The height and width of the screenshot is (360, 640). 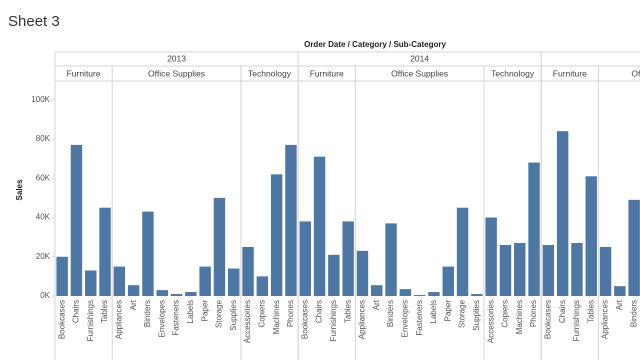 I want to click on year-header: 2013, so click(x=176, y=58).